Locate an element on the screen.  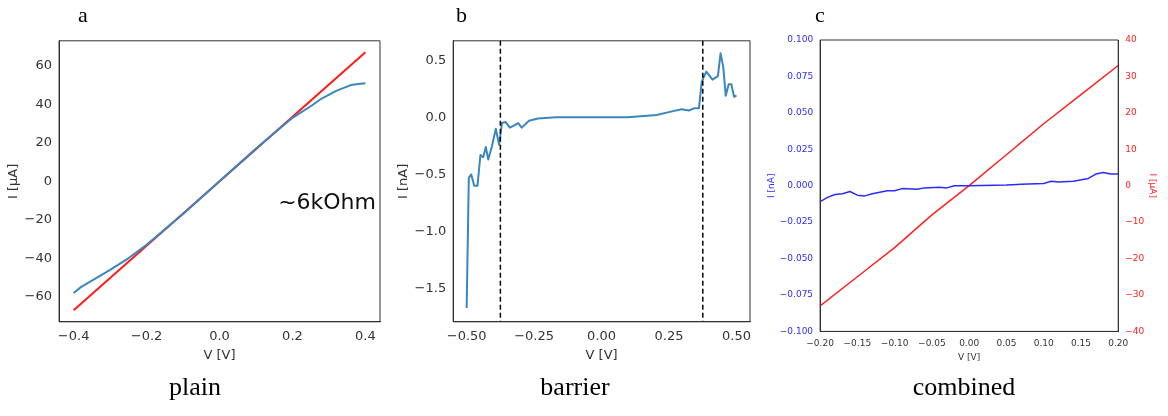
y-tick-label: −0.050 is located at coordinates (796, 257).